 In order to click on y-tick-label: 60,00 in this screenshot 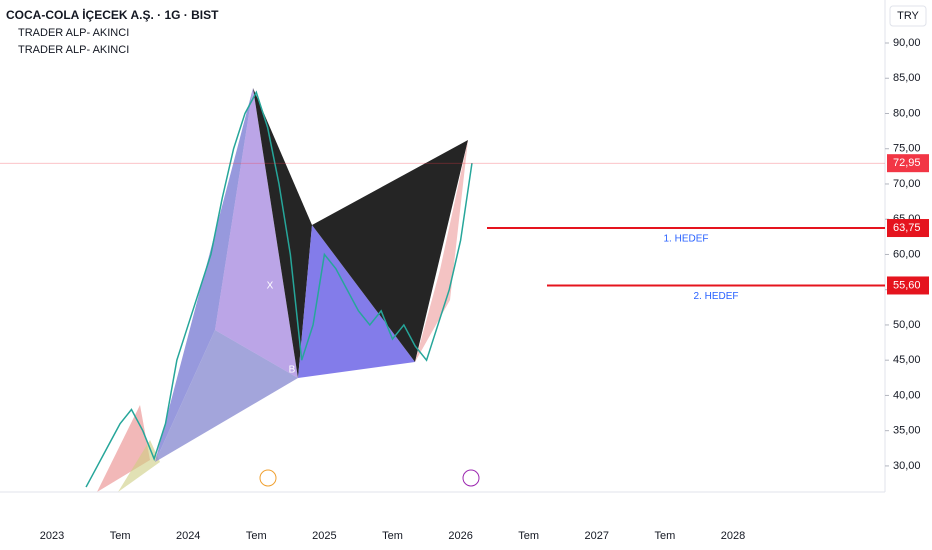, I will do `click(907, 254)`.